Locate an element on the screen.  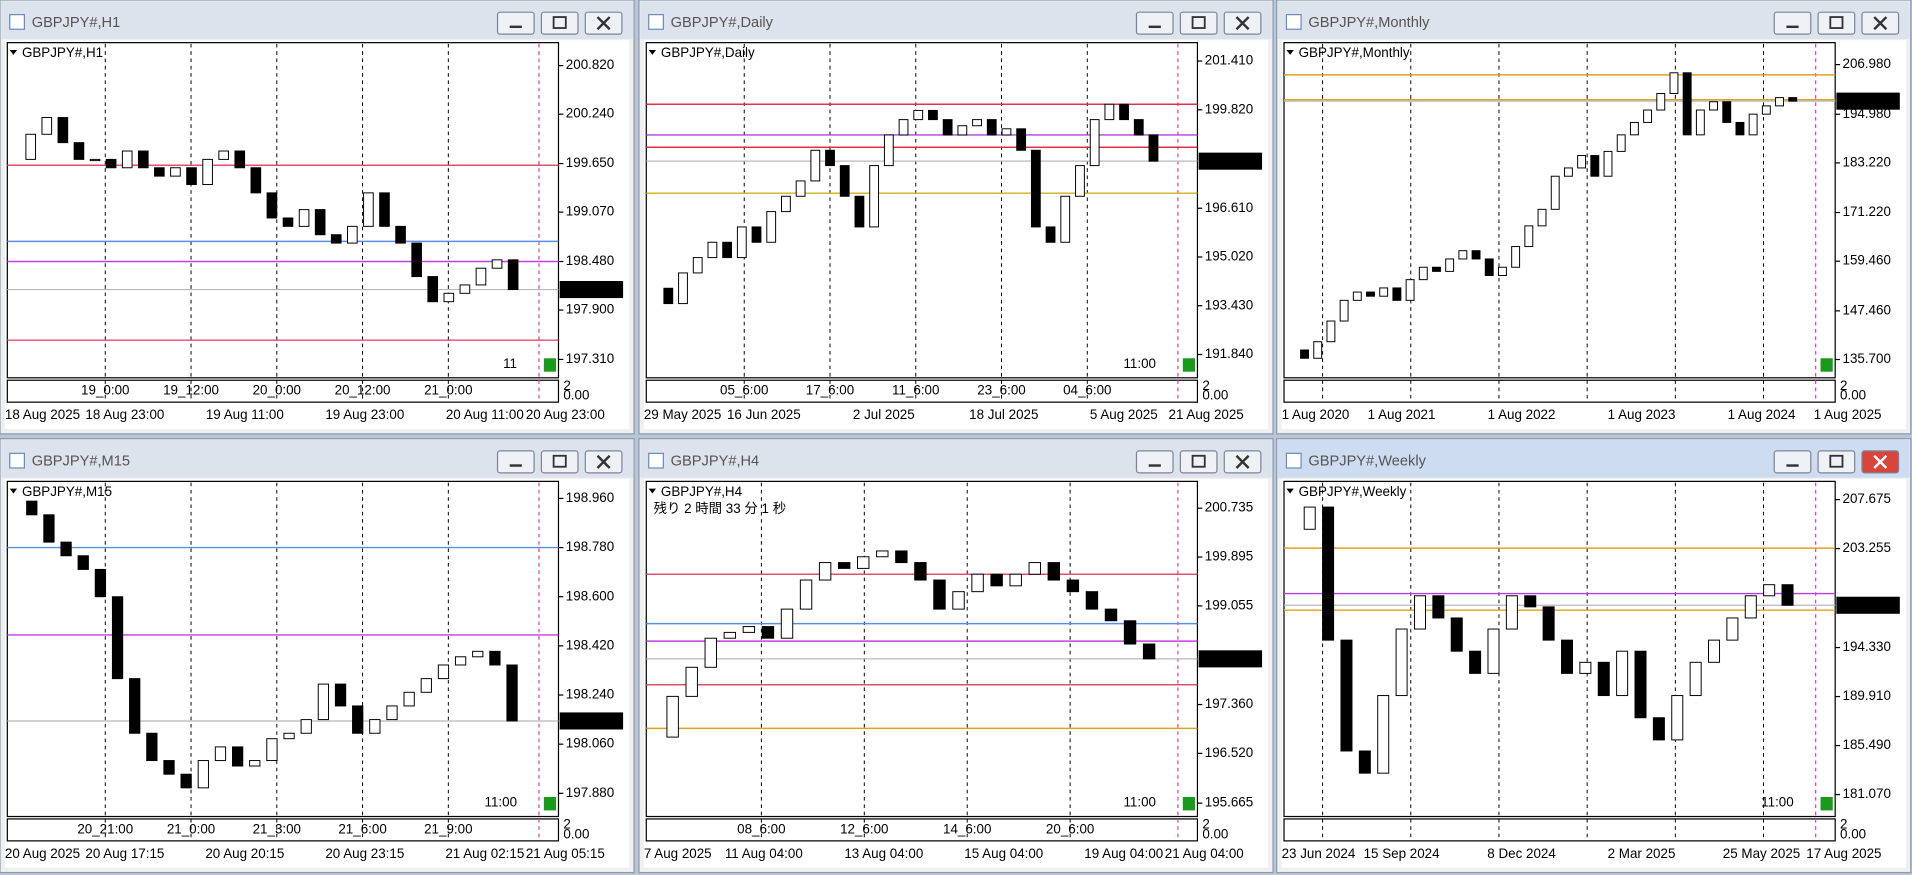
window-title: GBPJPY#,M15 is located at coordinates (81, 462).